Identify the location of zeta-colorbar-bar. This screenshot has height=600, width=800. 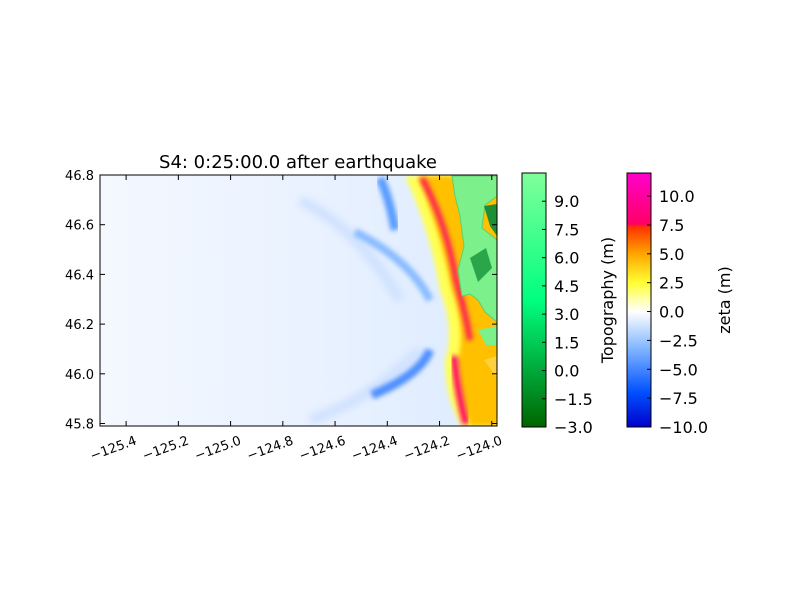
(639, 300).